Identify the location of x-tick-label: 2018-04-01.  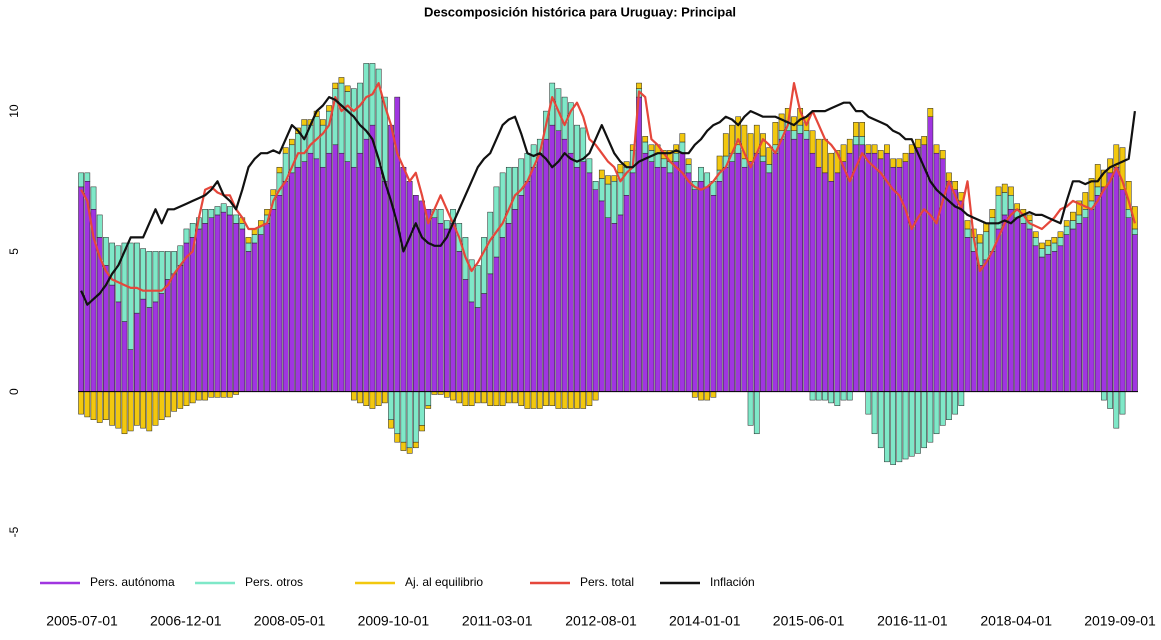
(1016, 621).